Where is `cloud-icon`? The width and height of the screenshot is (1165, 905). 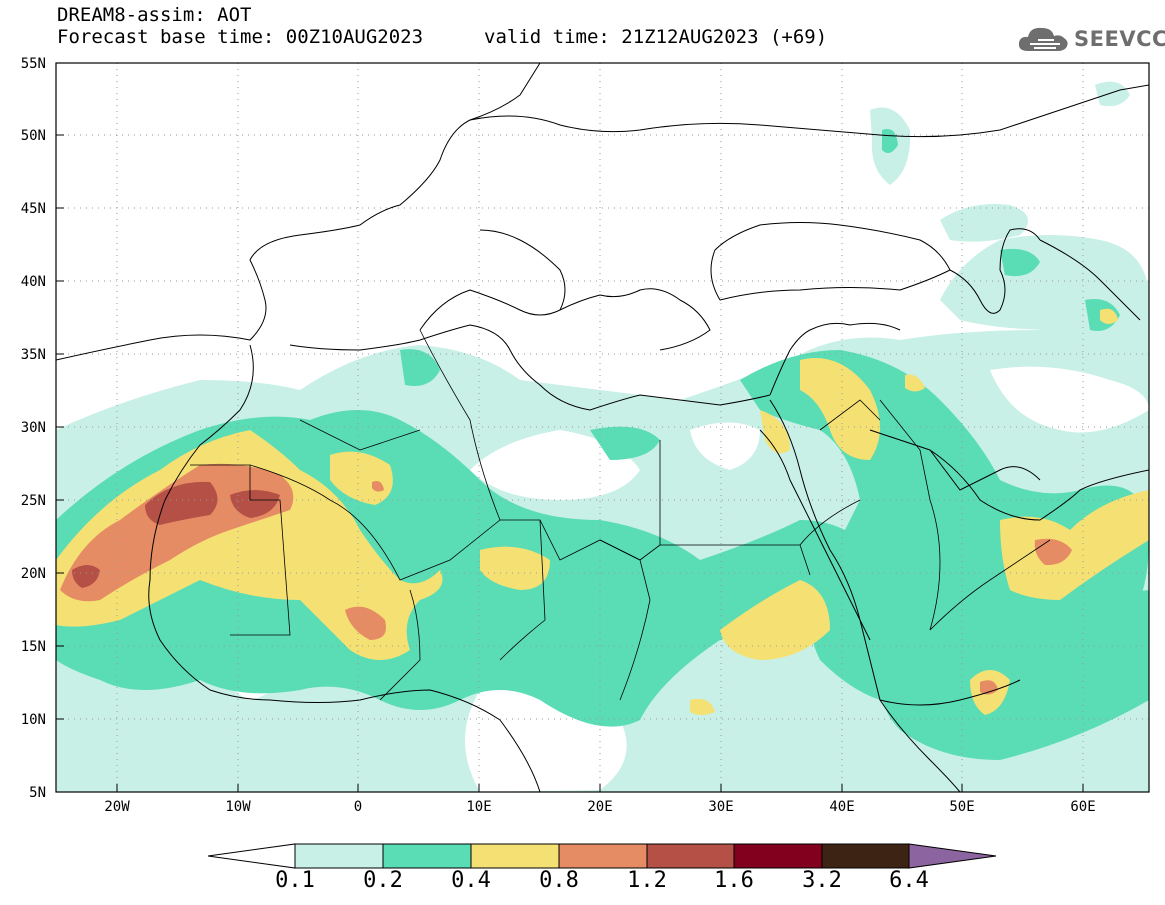
cloud-icon is located at coordinates (1043, 39).